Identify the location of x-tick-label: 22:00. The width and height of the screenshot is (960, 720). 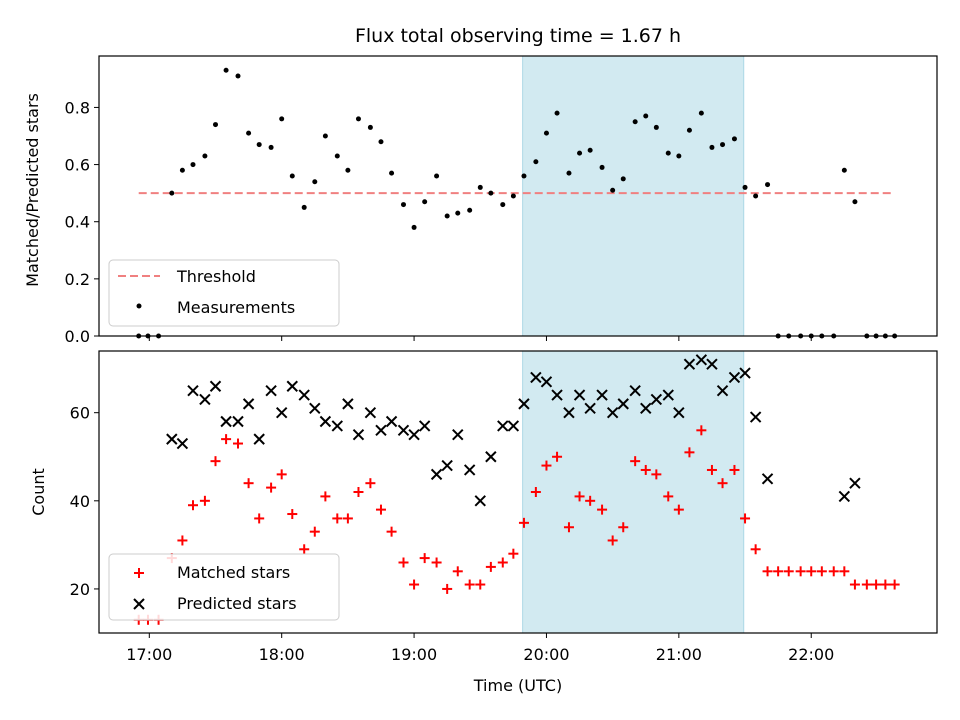
(811, 654).